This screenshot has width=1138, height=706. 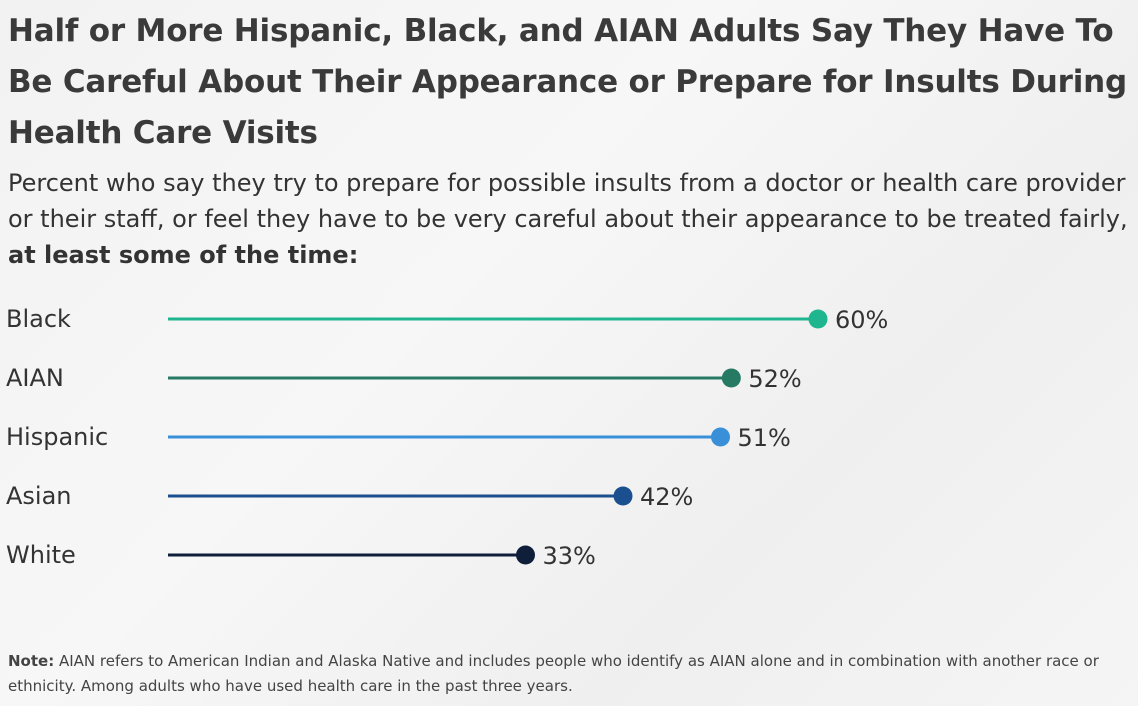 I want to click on category-label: Asian, so click(x=39, y=496).